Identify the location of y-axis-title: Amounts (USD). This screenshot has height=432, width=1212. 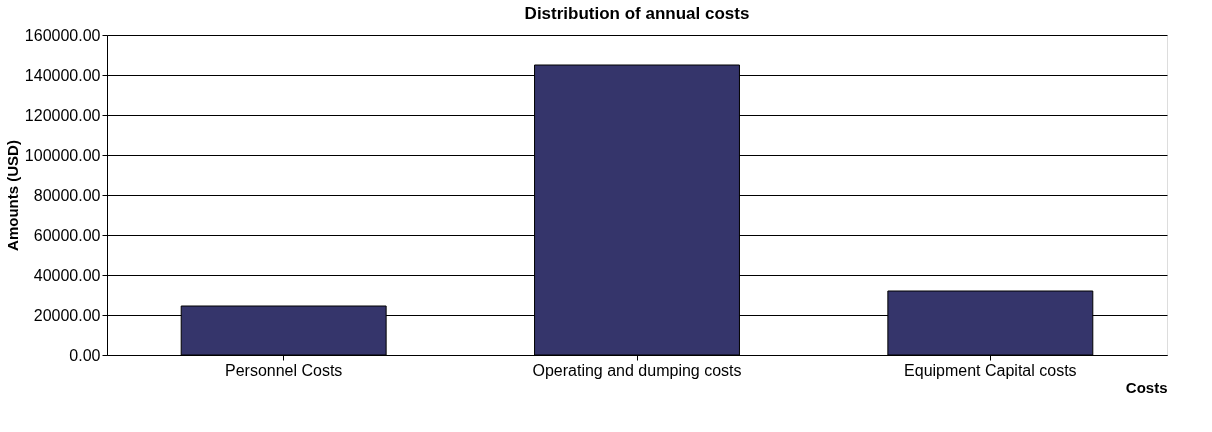
(12, 195).